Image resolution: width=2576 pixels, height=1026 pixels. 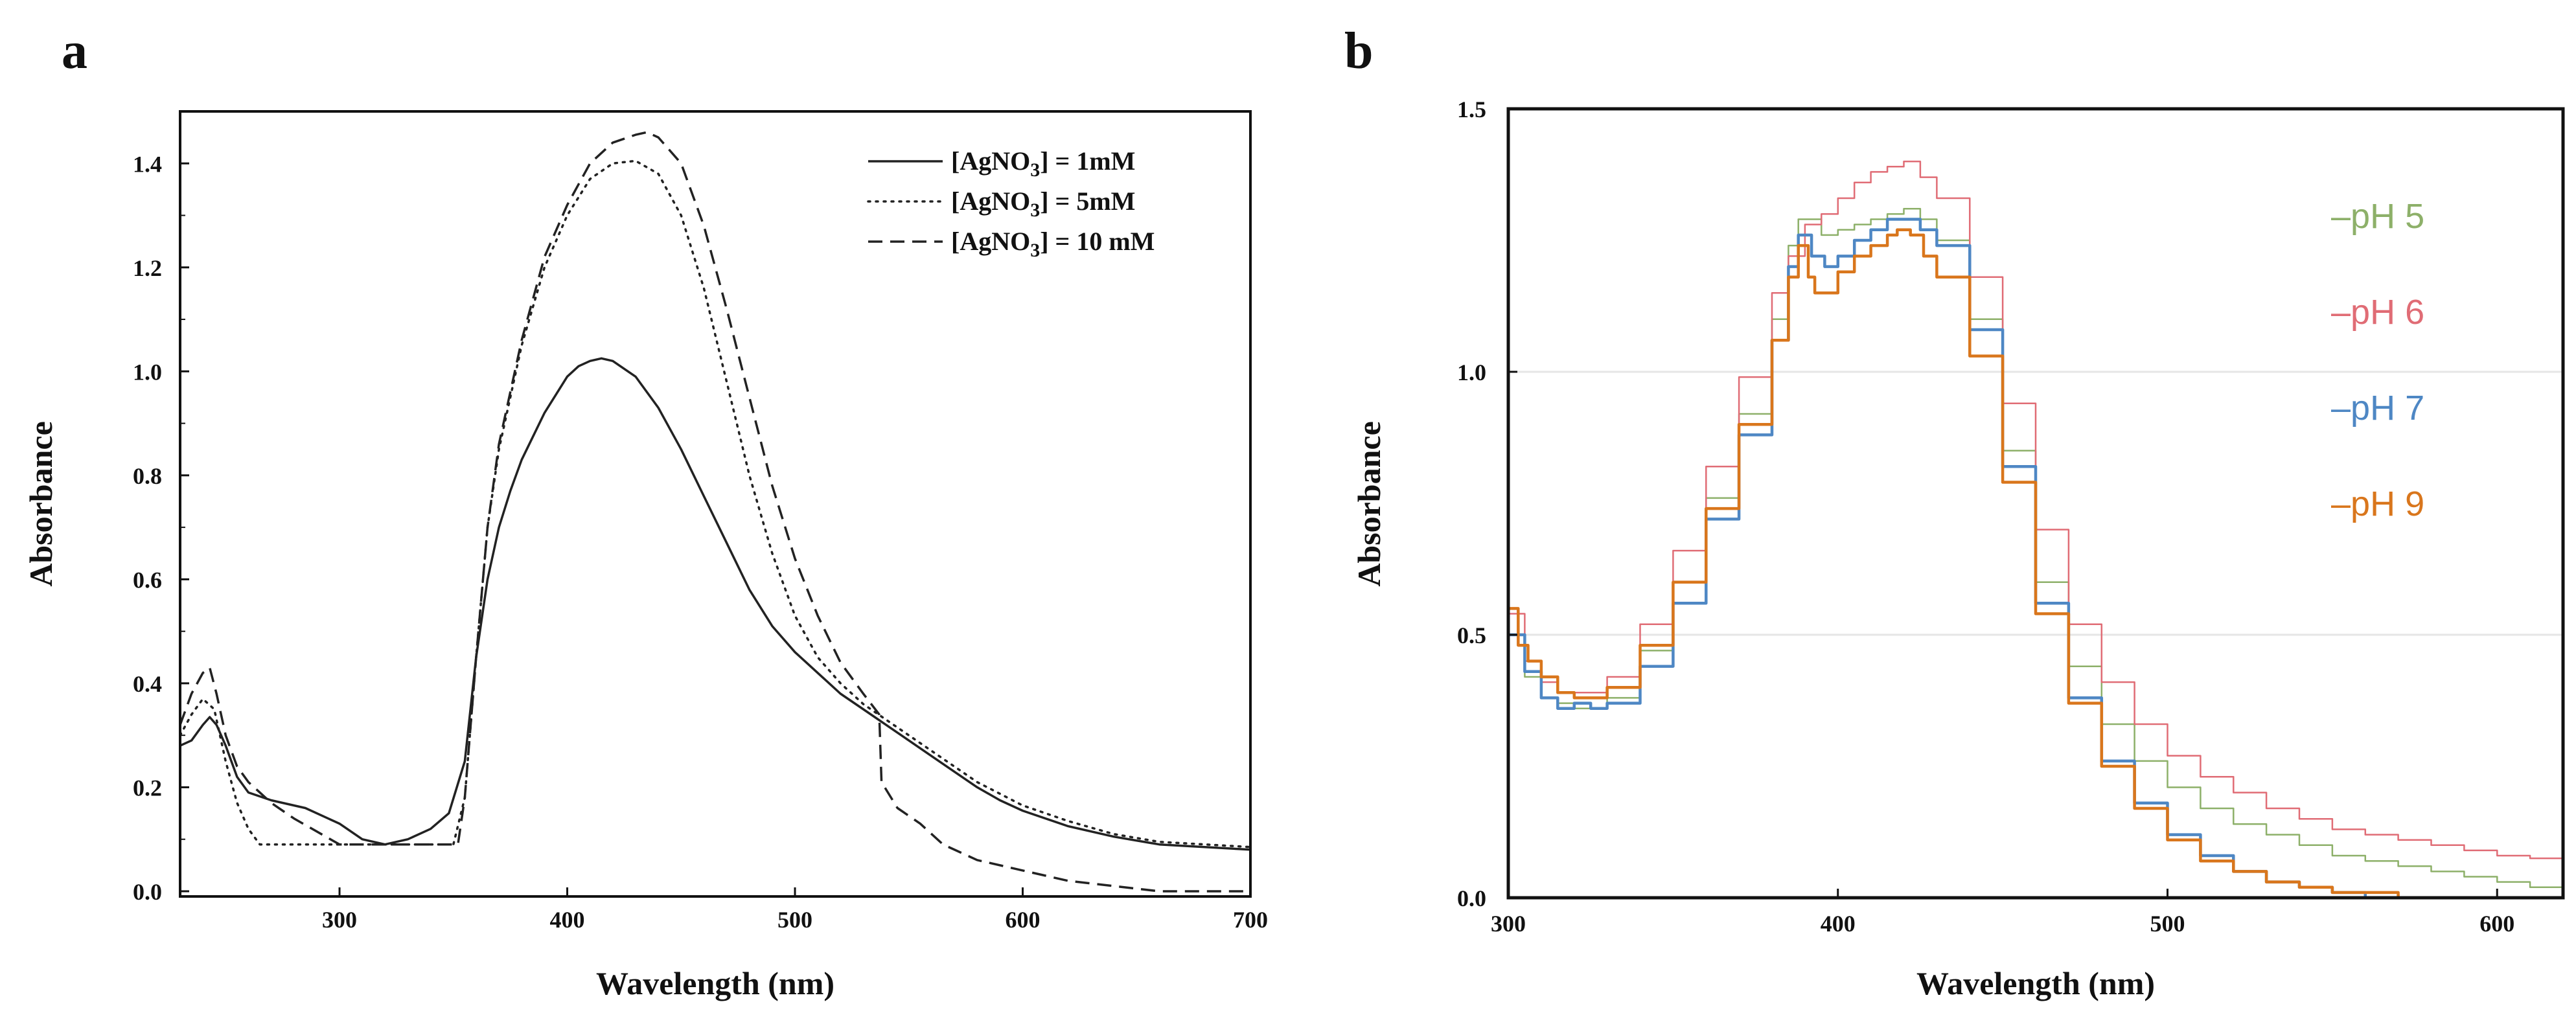 I want to click on chart-a-y-tick-label: 0.4, so click(x=147, y=684).